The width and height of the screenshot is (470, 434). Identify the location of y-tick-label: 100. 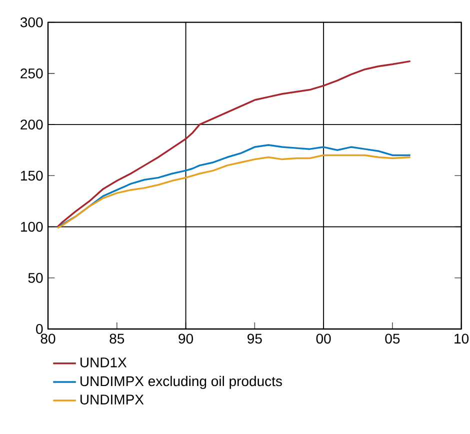
(32, 227).